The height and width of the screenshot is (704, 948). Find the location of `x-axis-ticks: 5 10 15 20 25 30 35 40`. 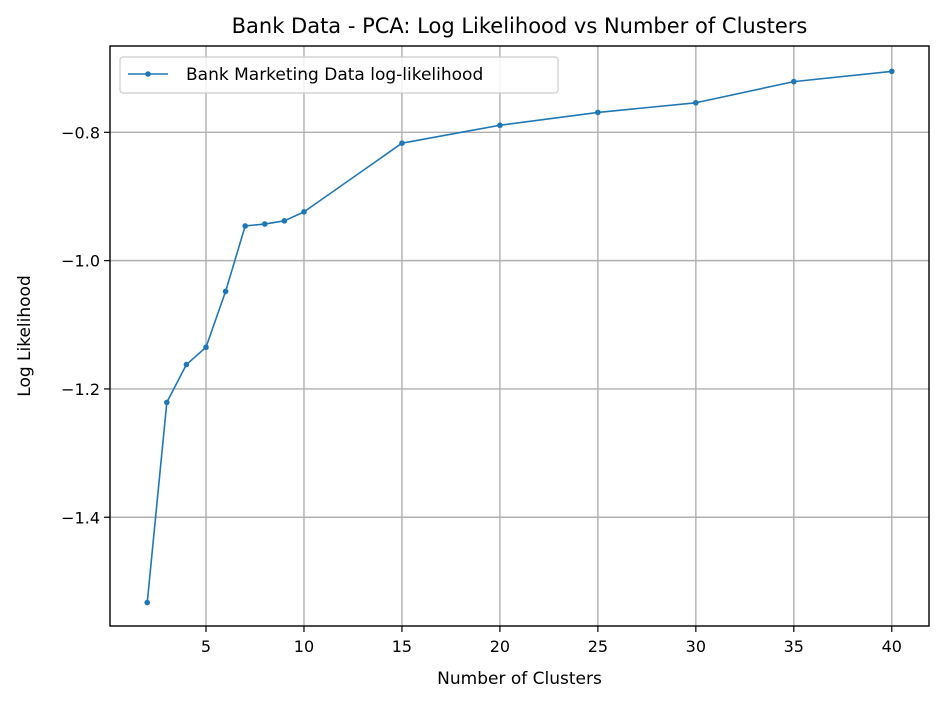

x-axis-ticks: 5 10 15 20 25 30 35 40 is located at coordinates (551, 641).